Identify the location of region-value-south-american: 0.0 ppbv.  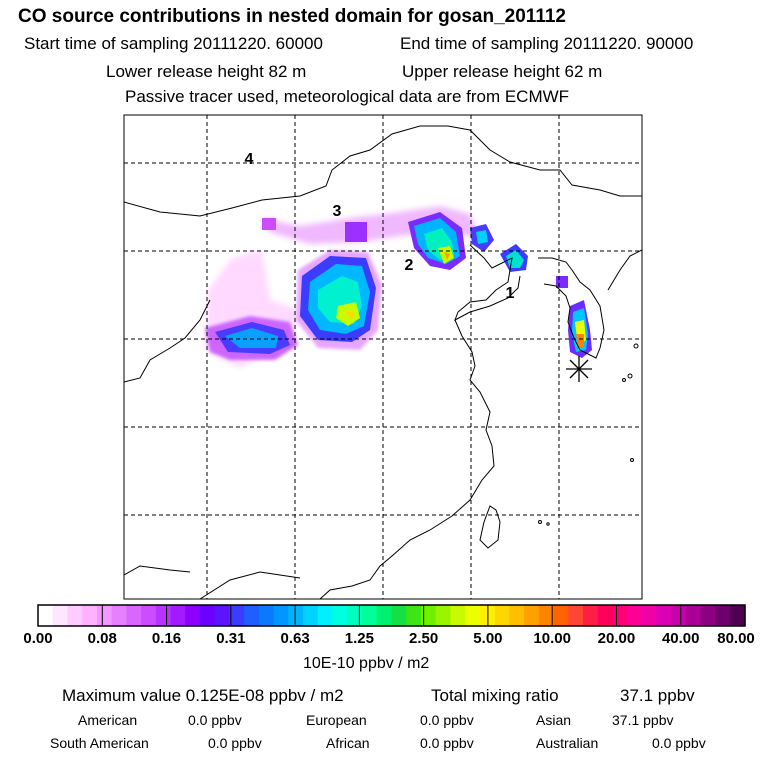
(235, 743).